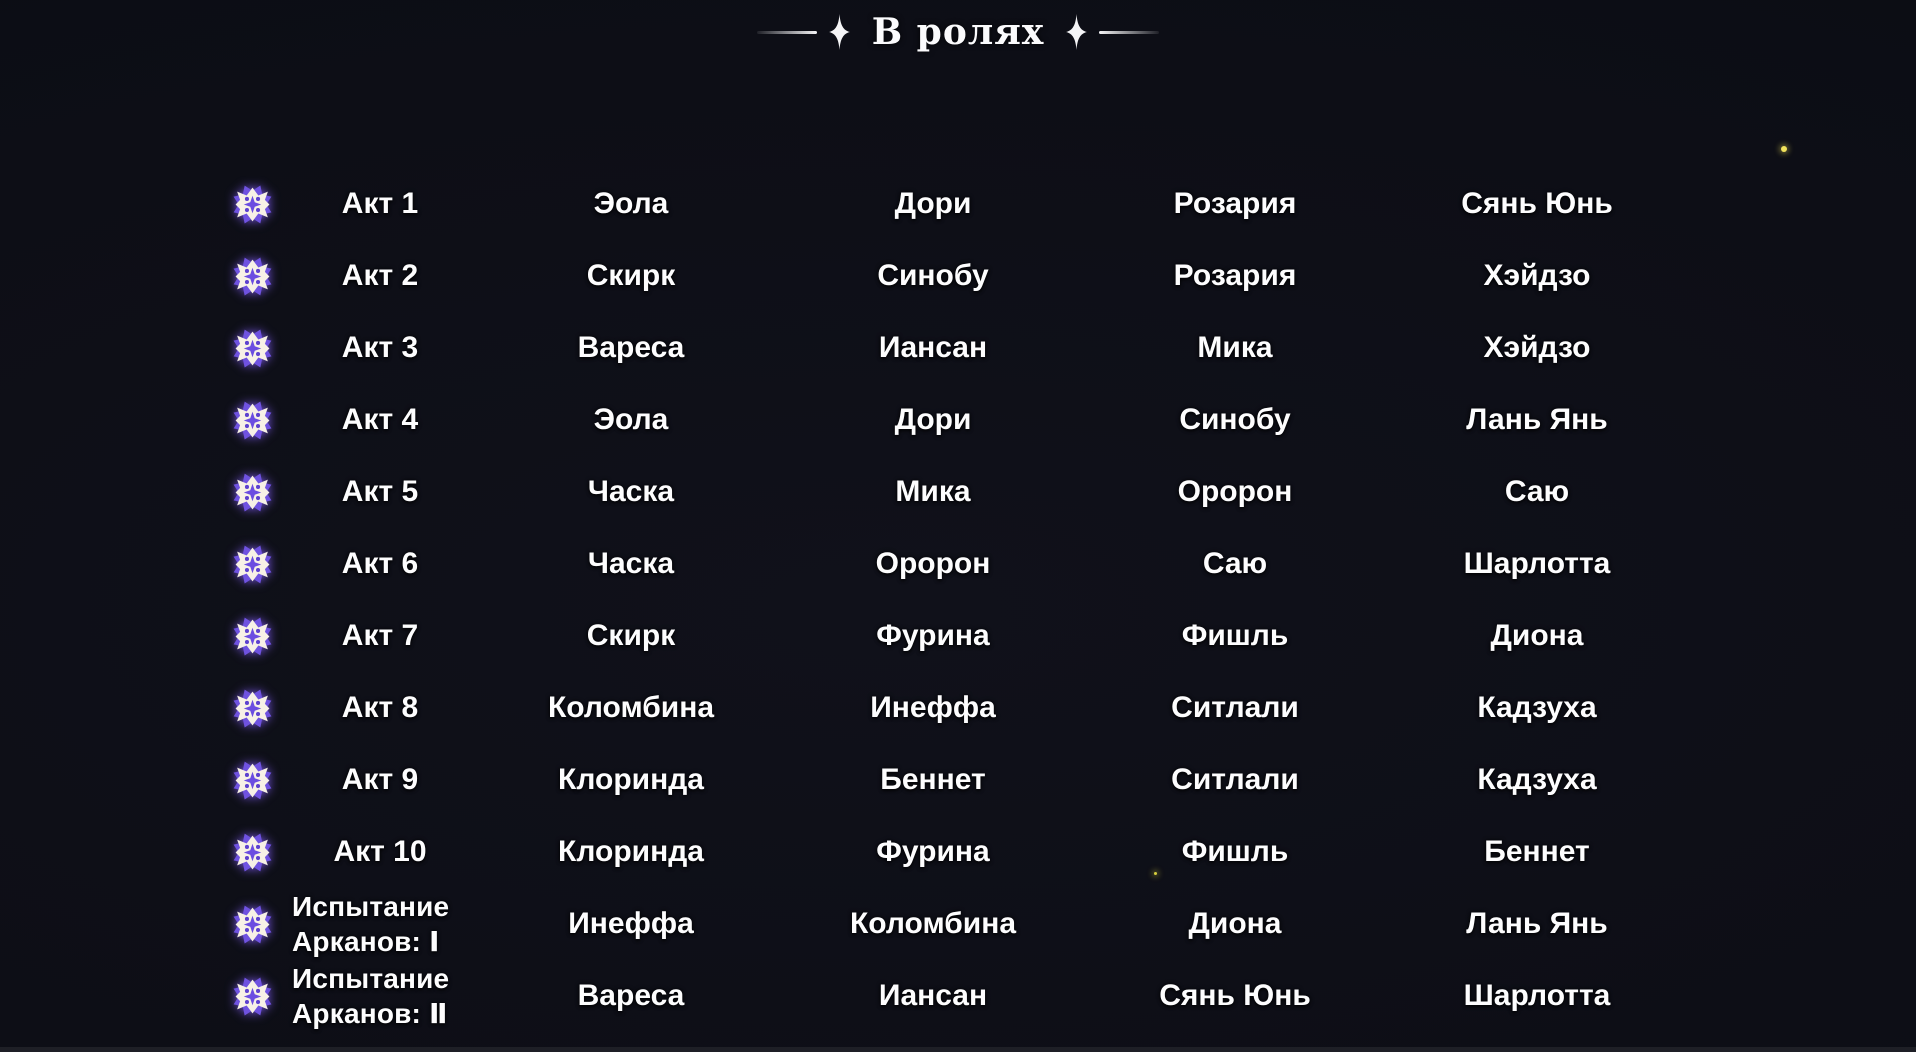 The width and height of the screenshot is (1916, 1052). Describe the element at coordinates (380, 707) in the screenshot. I see `act-label: Акт 8` at that location.